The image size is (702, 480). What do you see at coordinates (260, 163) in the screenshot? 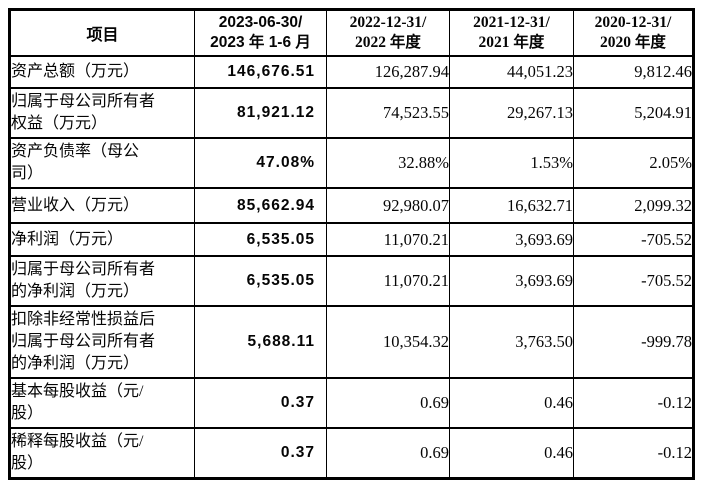
I see `value-2023h1: 47.08%` at bounding box center [260, 163].